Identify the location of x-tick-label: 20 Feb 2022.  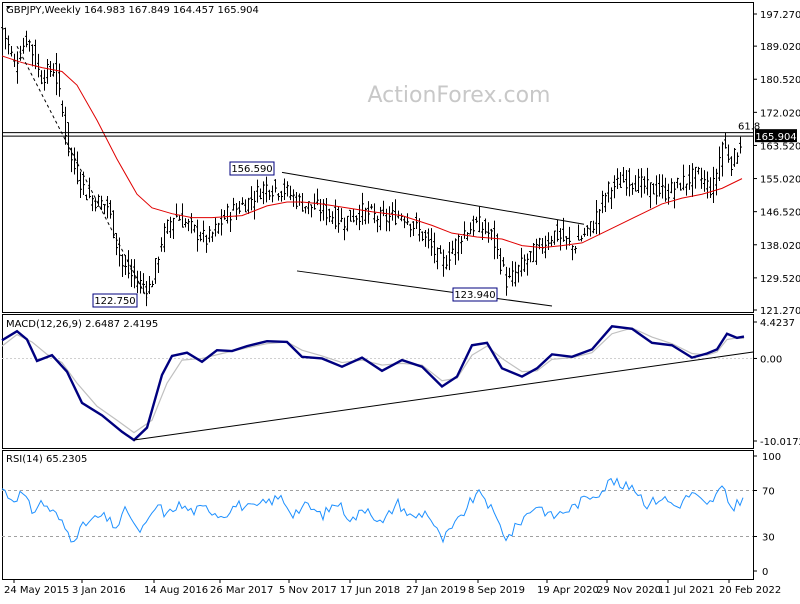
(750, 590).